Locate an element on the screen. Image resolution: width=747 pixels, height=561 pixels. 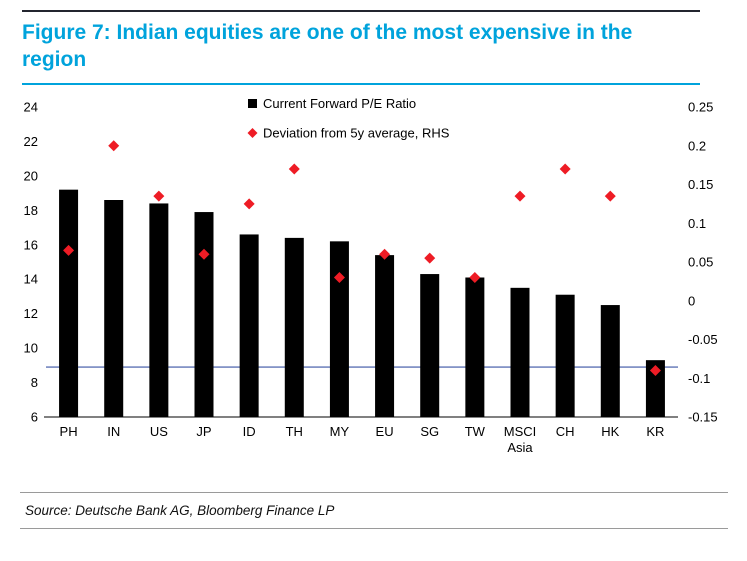
left-axis-tick-label: 6 is located at coordinates (34, 416).